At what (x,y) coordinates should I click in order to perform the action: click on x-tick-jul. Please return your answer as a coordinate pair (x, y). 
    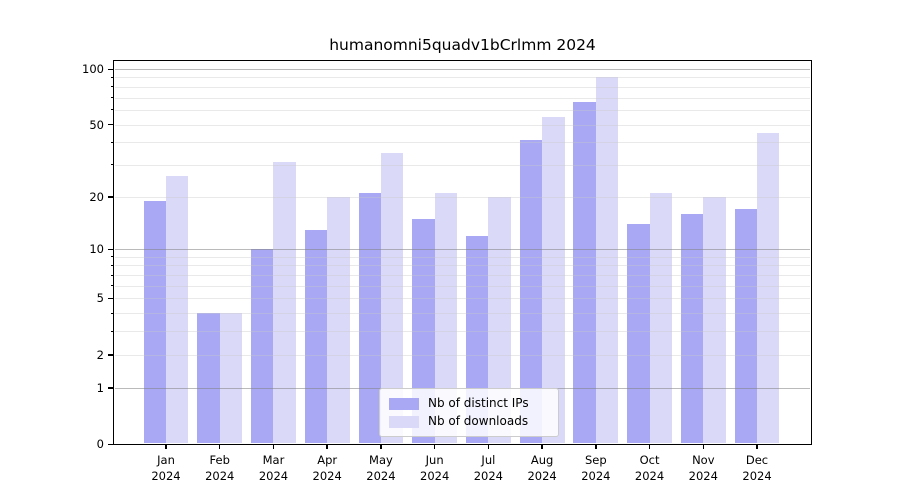
    Looking at the image, I should click on (488, 446).